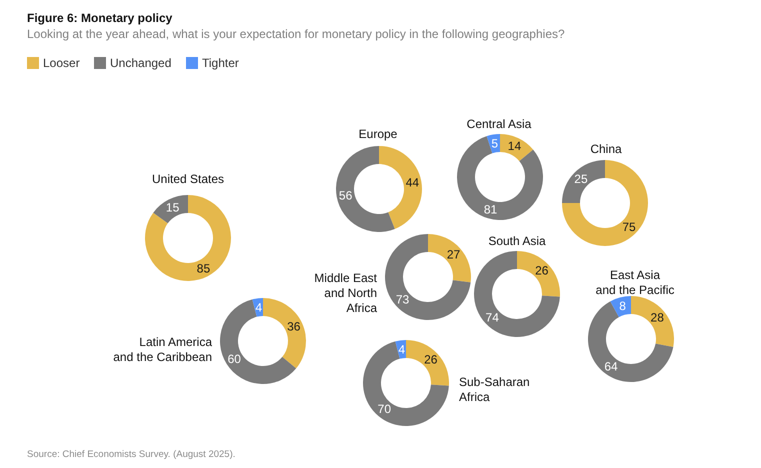 The image size is (761, 468). Describe the element at coordinates (611, 367) in the screenshot. I see `data-label: 64` at that location.